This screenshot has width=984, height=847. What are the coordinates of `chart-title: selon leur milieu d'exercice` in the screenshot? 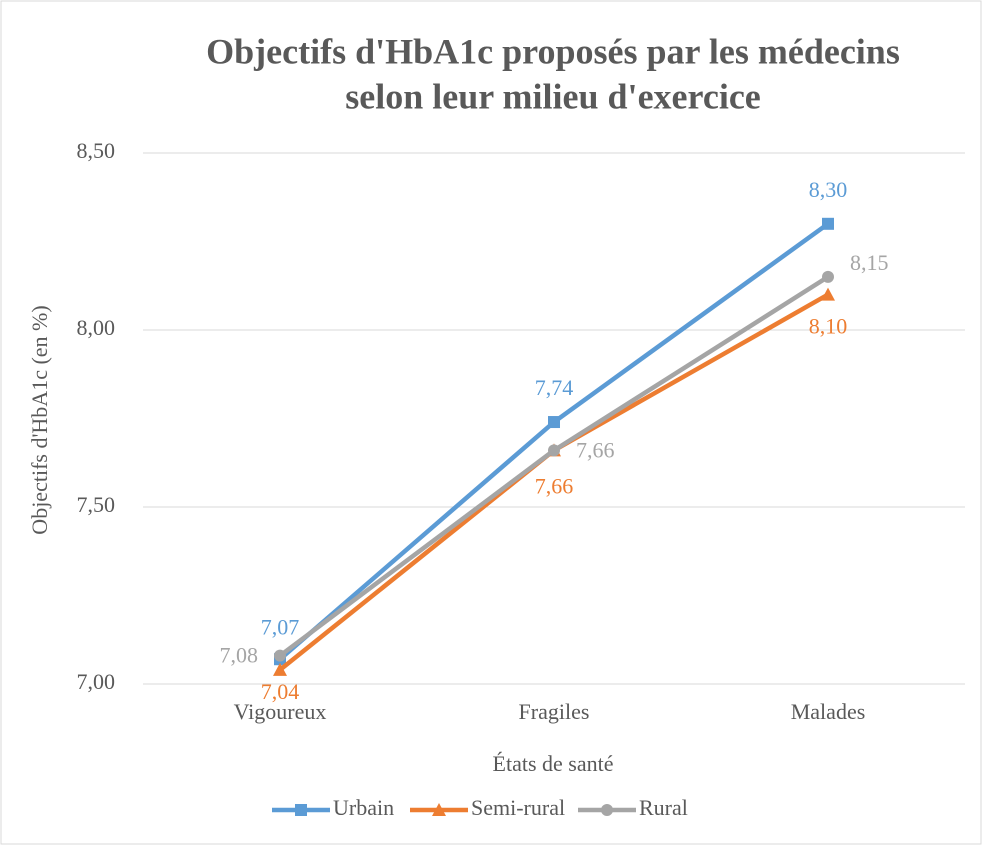 It's located at (553, 96).